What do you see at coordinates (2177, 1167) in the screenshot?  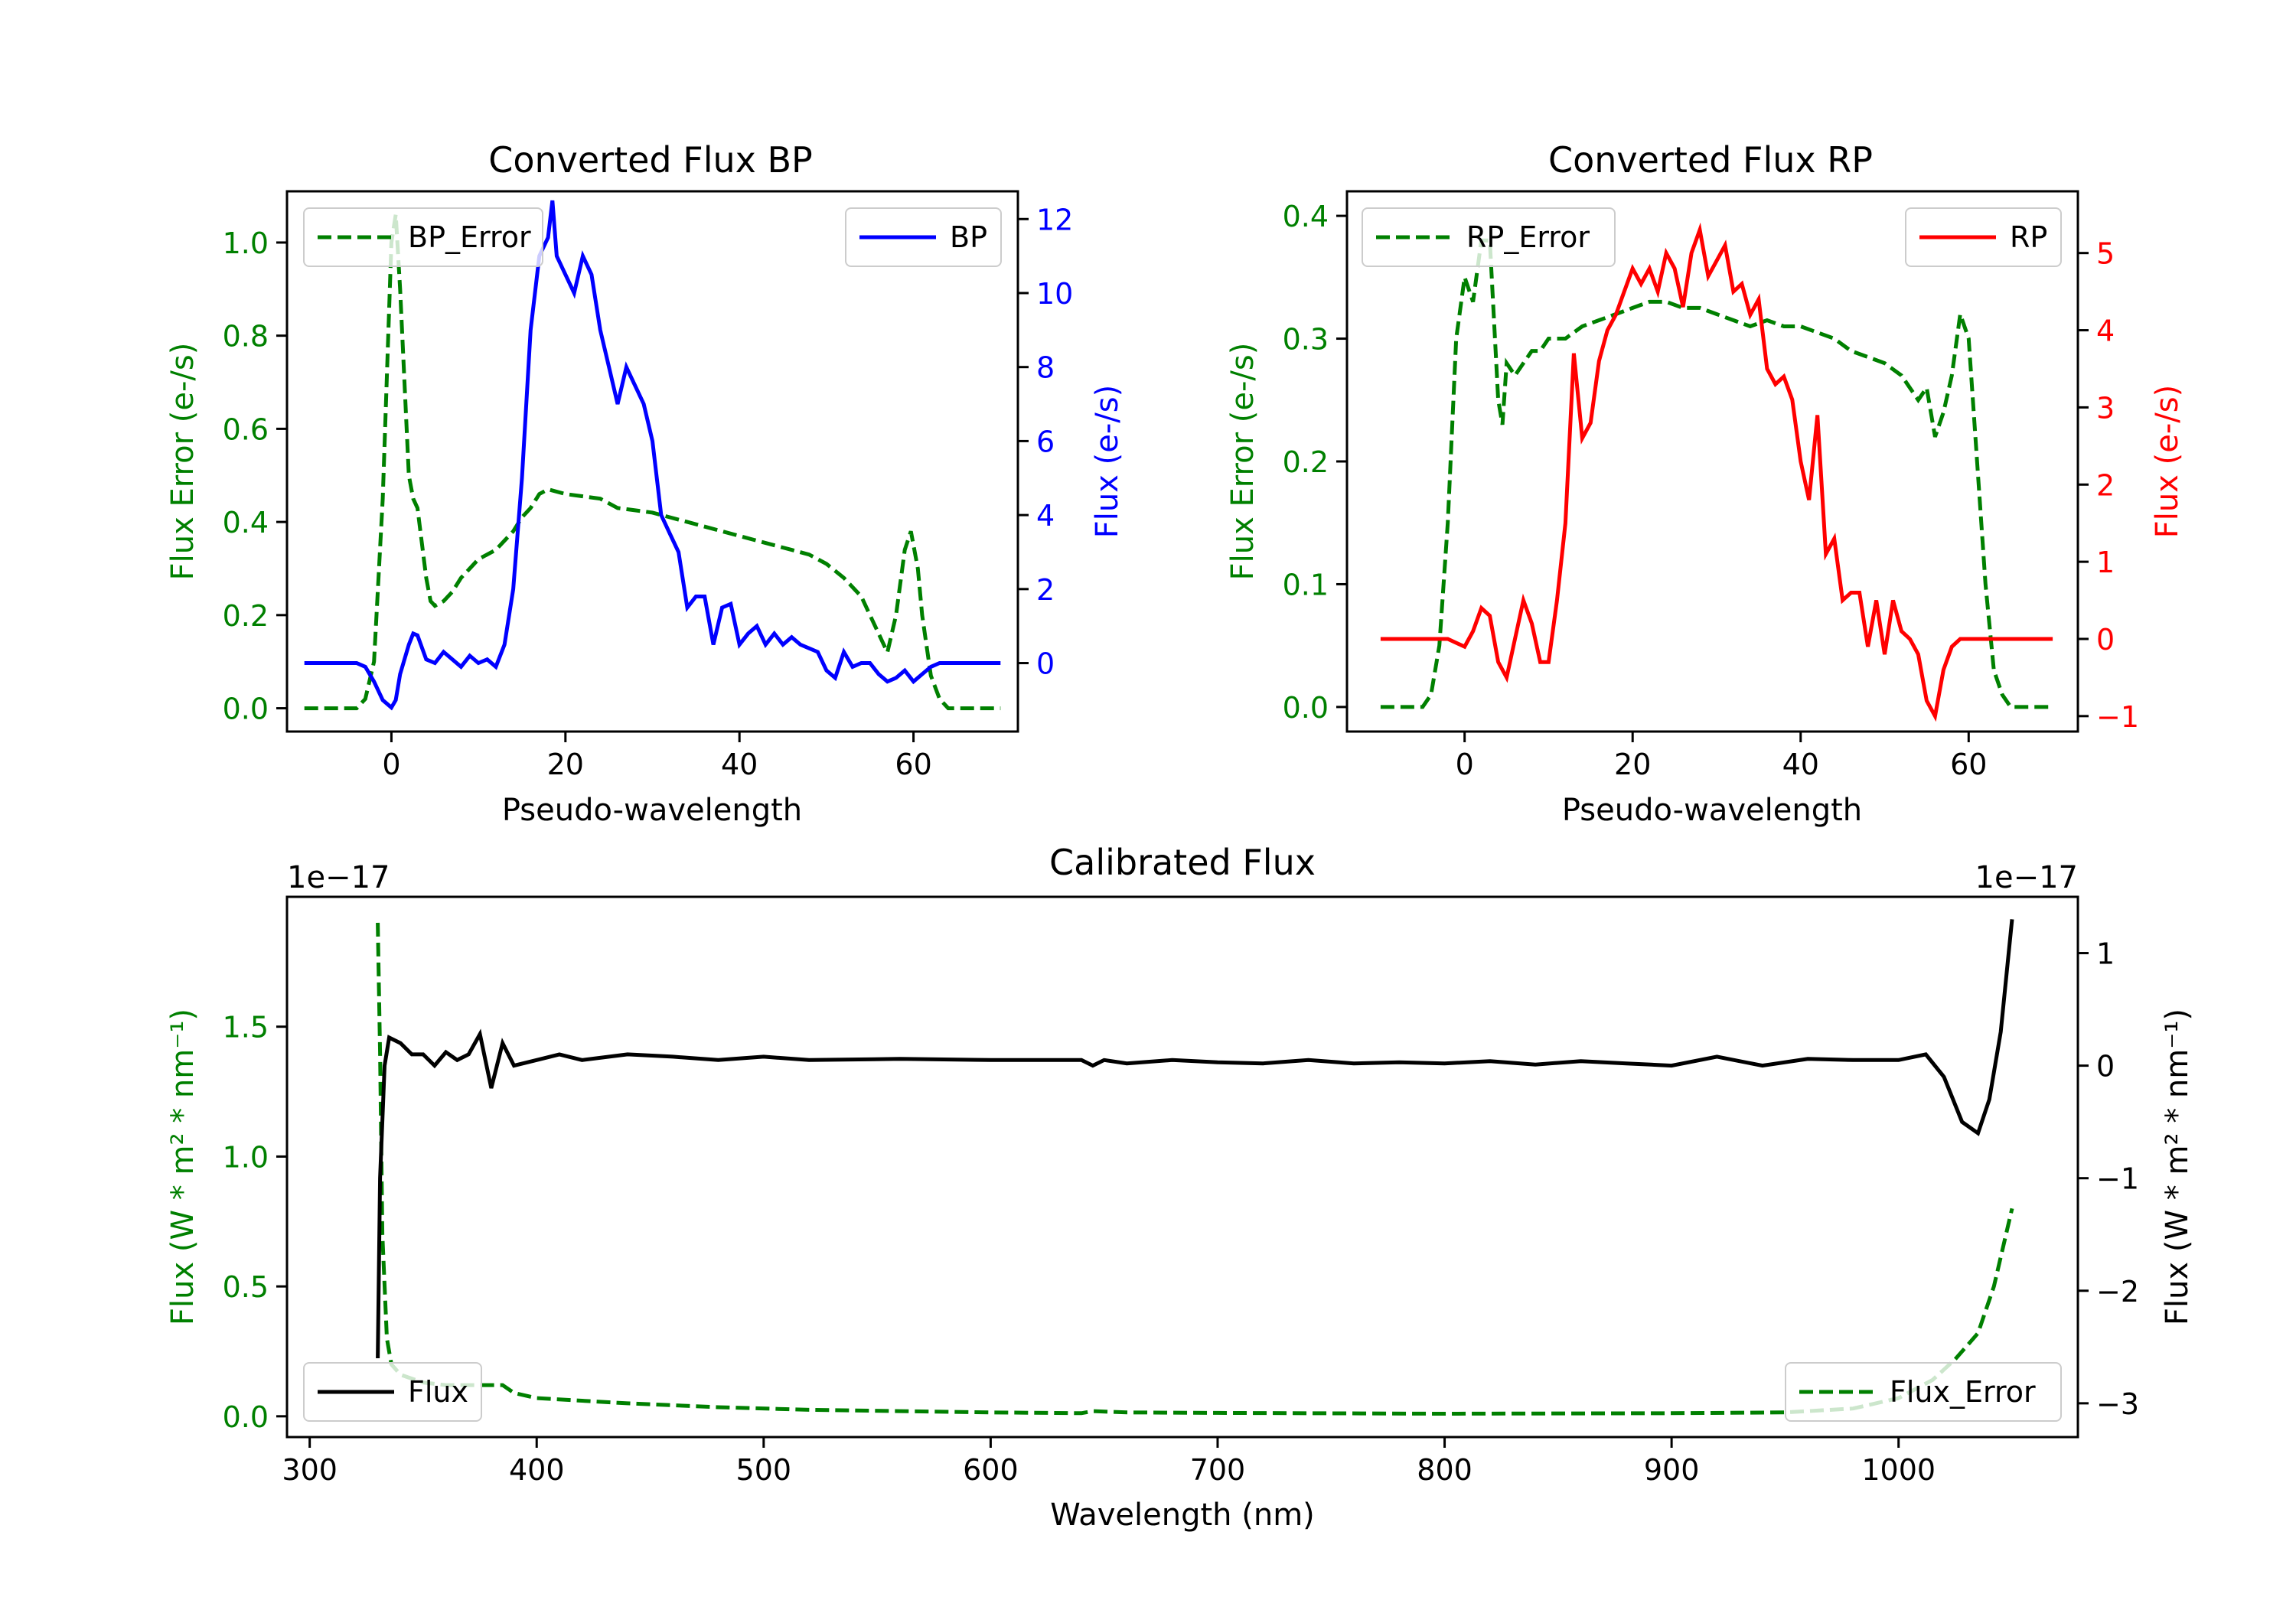 I see `calibrated-ylabel-right: Flux (W * m² * nm⁻¹)` at bounding box center [2177, 1167].